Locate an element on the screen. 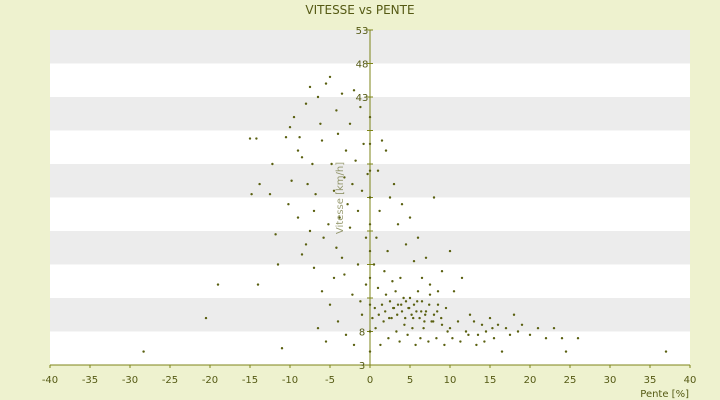  x-tick-label: -40 is located at coordinates (50, 380).